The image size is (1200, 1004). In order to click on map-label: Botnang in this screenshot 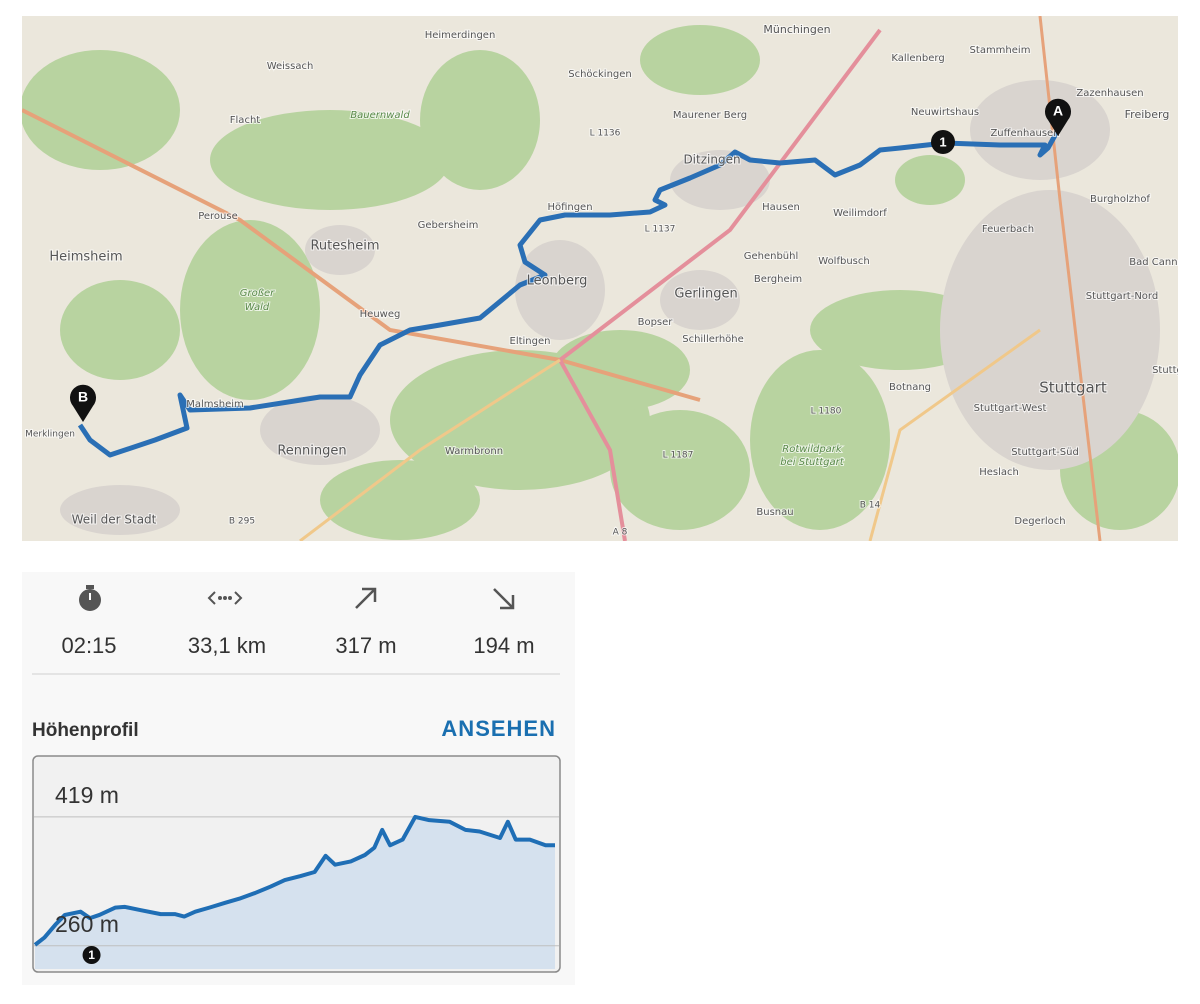, I will do `click(910, 387)`.